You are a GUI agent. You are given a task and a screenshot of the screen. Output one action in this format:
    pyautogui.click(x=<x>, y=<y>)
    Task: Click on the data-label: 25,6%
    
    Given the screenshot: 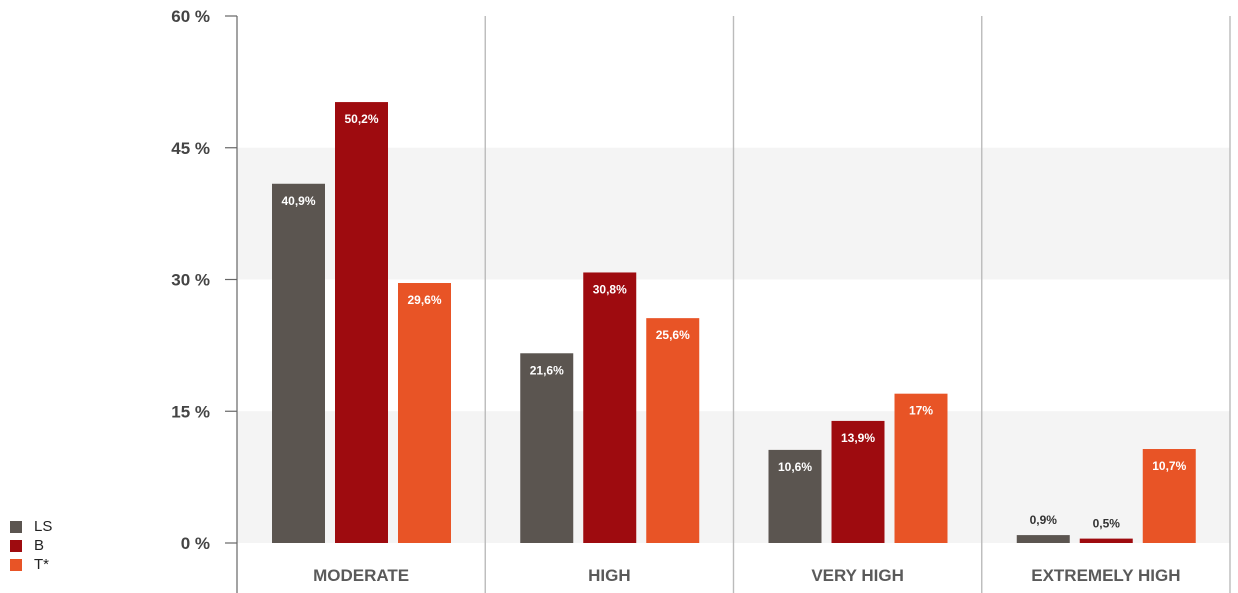 What is the action you would take?
    pyautogui.click(x=673, y=335)
    